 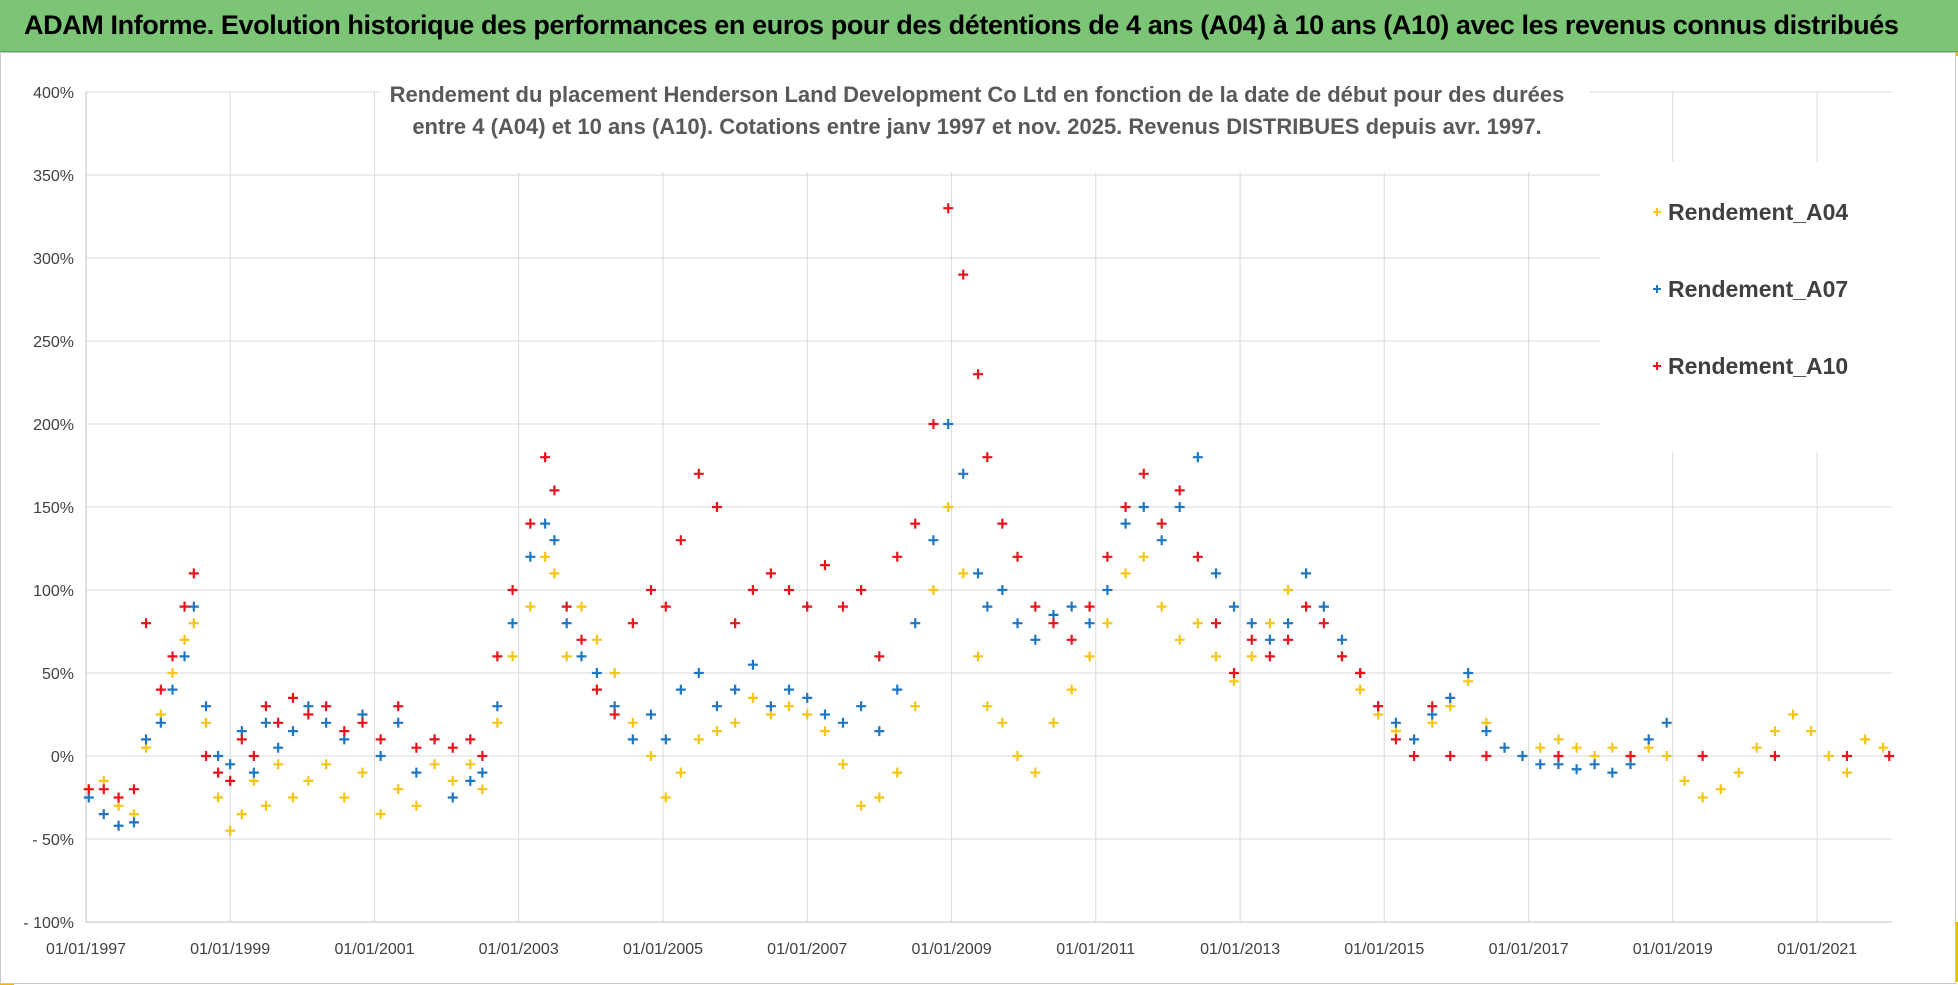 What do you see at coordinates (1758, 289) in the screenshot?
I see `legend-label: Rendement_A07` at bounding box center [1758, 289].